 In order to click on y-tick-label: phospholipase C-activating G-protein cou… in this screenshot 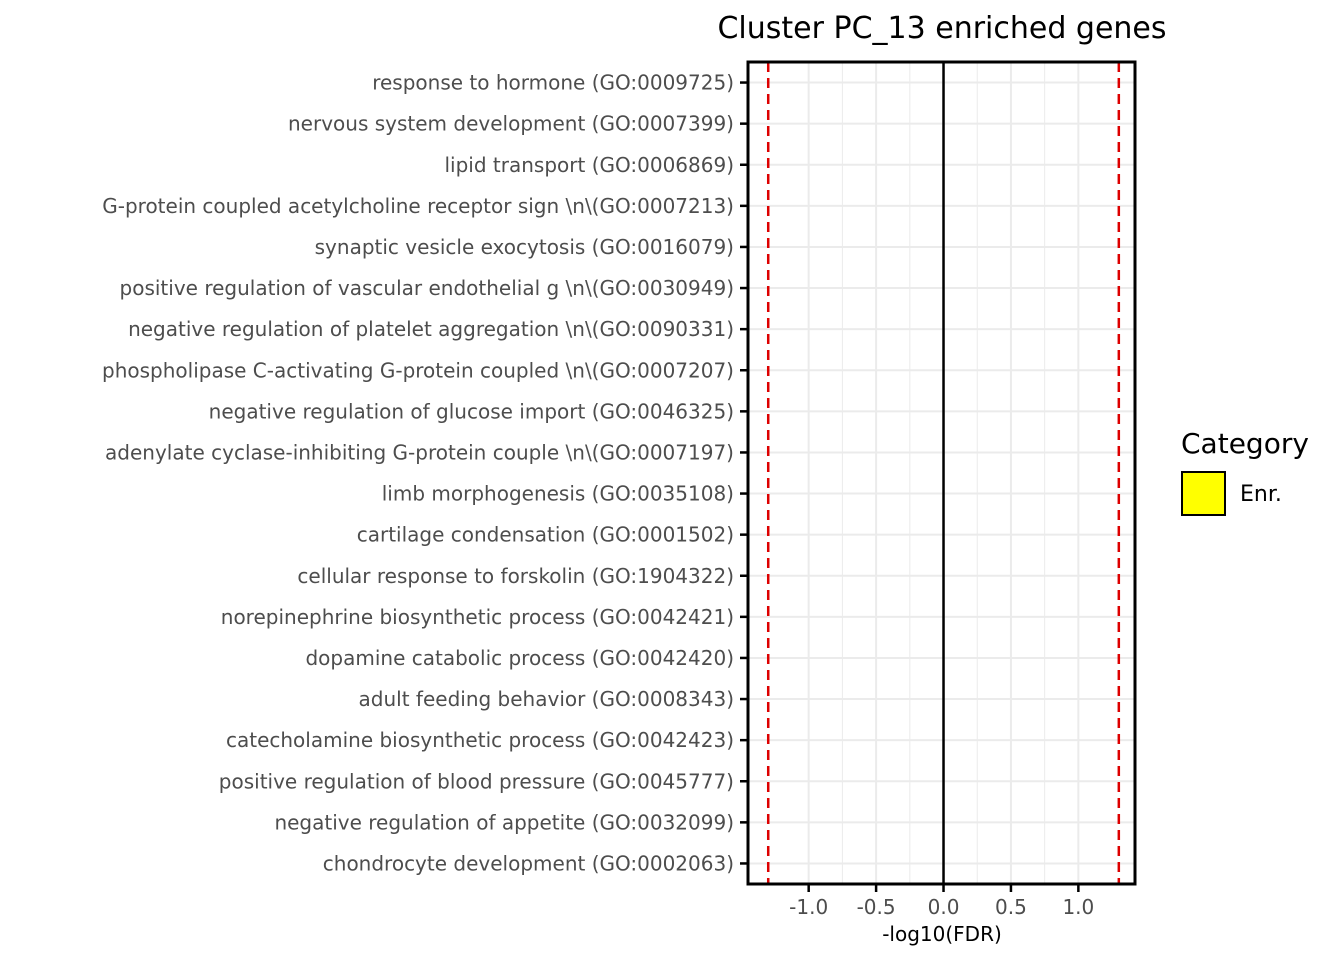, I will do `click(418, 370)`.